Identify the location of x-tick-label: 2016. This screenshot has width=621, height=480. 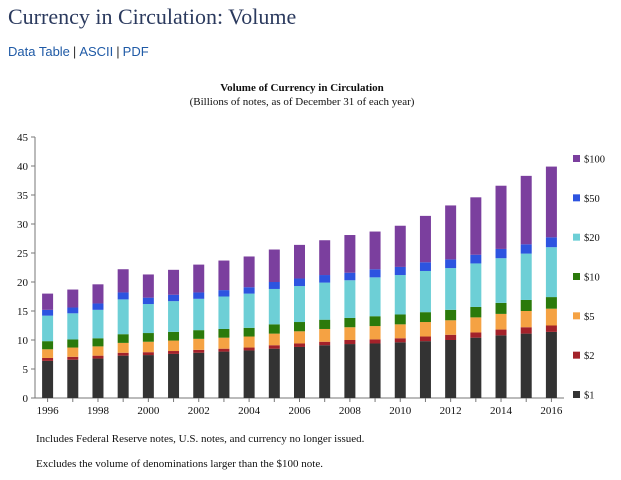
(551, 411).